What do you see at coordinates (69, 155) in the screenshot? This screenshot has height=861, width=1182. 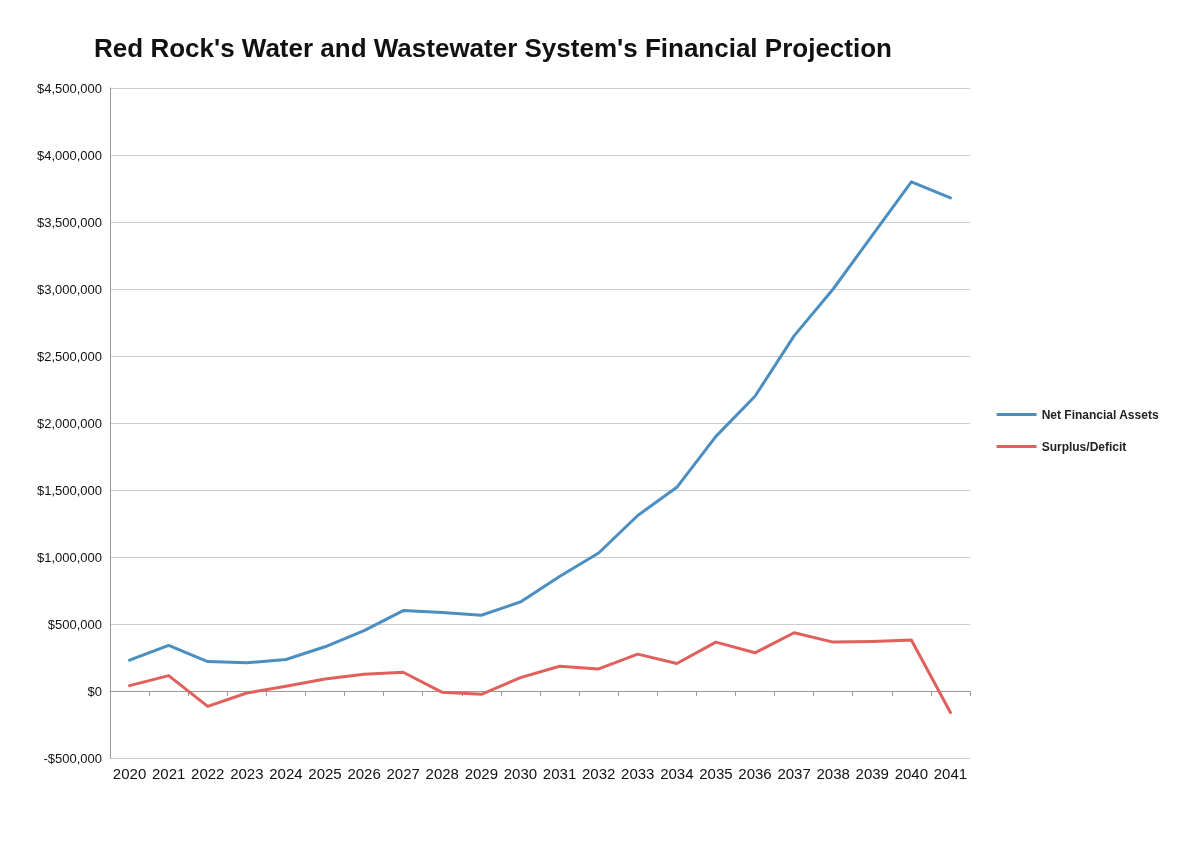 I see `y-tick-label: $4,000,000` at bounding box center [69, 155].